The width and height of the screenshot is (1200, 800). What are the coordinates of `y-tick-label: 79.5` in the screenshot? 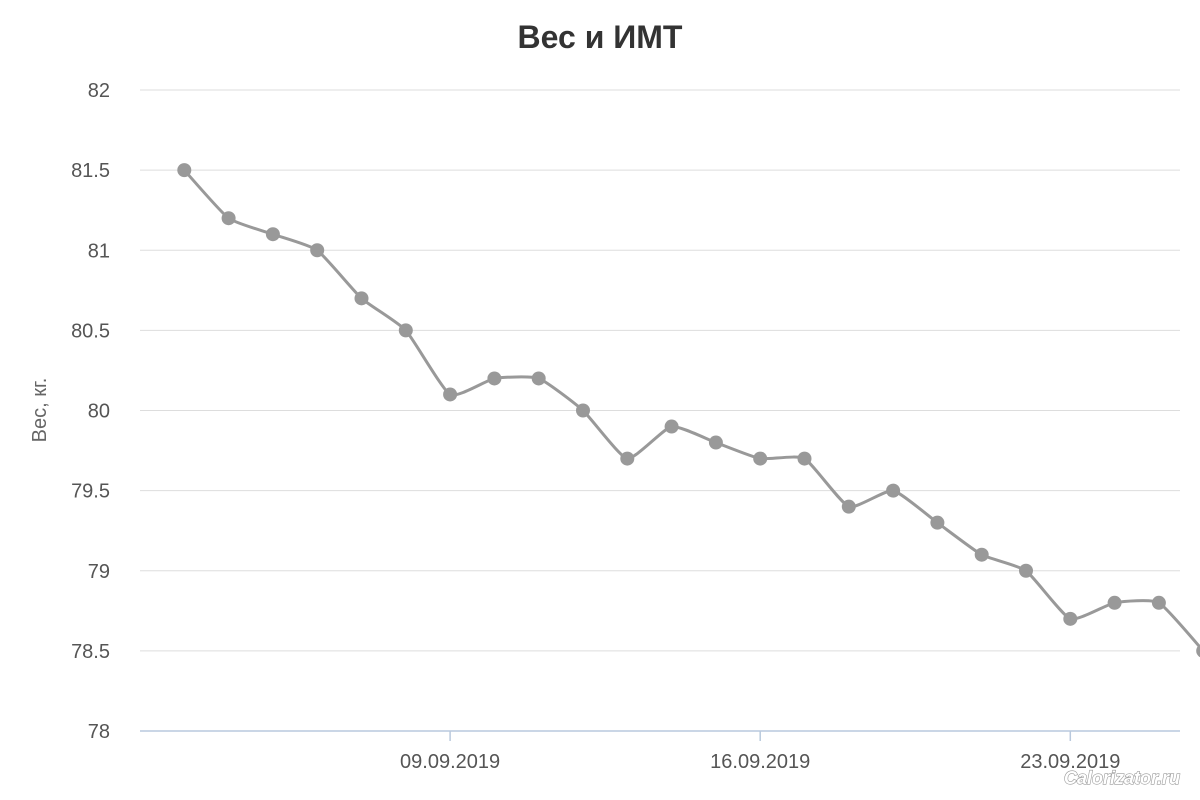 It's located at (90, 492).